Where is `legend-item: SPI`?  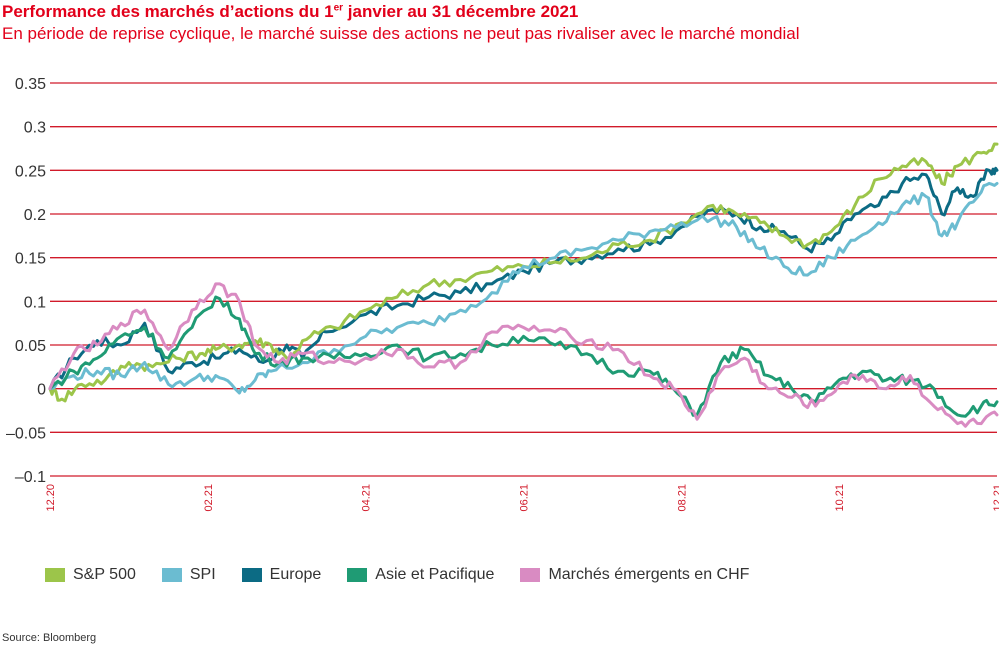
legend-item: SPI is located at coordinates (188, 575).